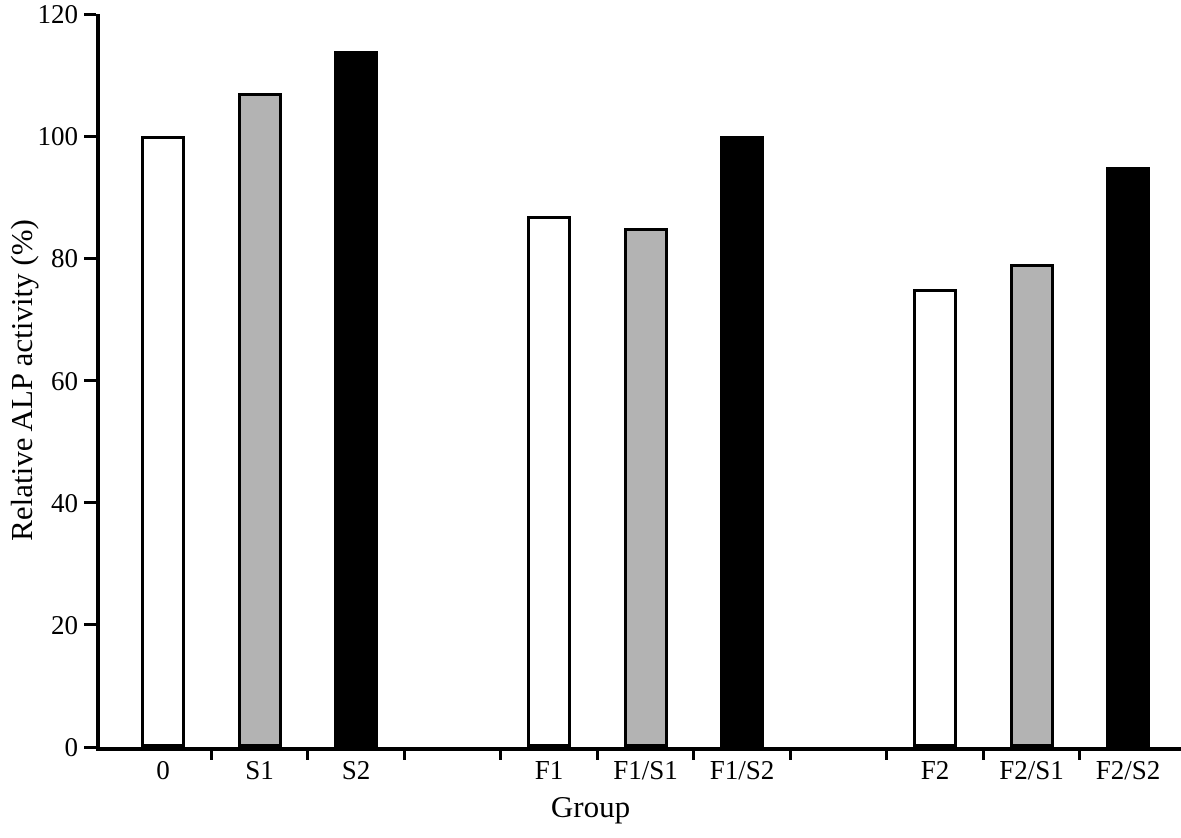 Image resolution: width=1181 pixels, height=838 pixels. I want to click on x-tick-label: 0, so click(163, 770).